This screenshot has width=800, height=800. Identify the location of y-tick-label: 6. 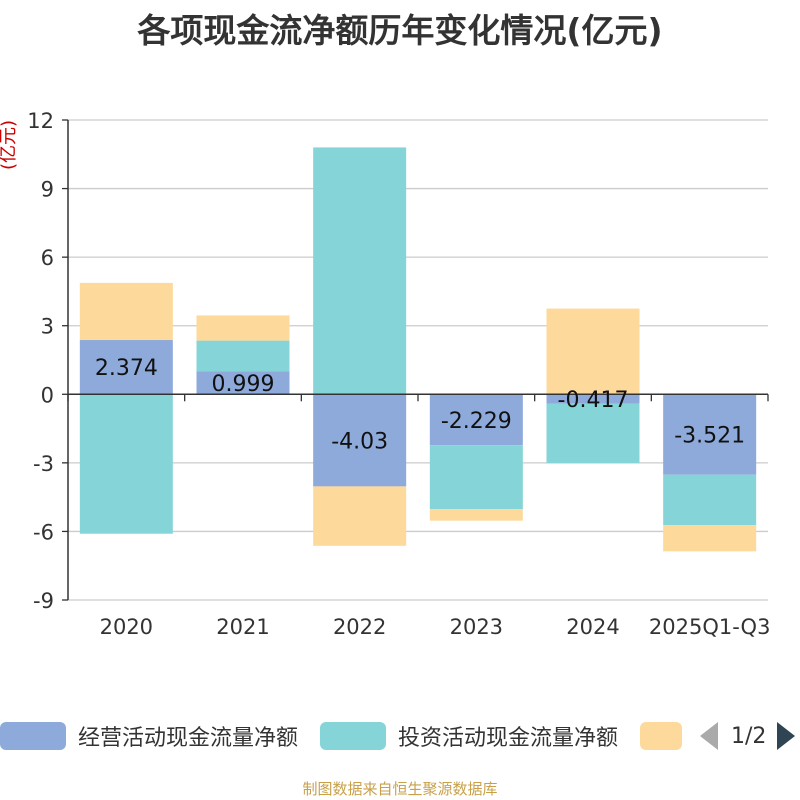
(47, 258).